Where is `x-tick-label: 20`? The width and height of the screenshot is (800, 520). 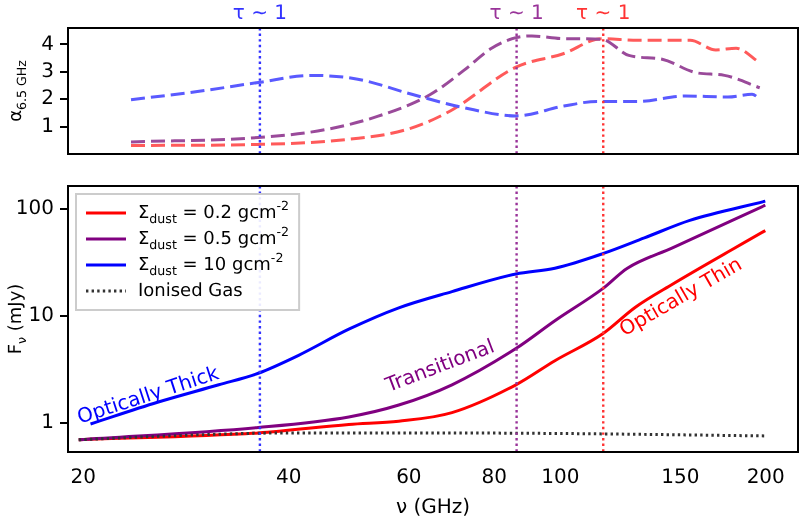 x-tick-label: 20 is located at coordinates (83, 478).